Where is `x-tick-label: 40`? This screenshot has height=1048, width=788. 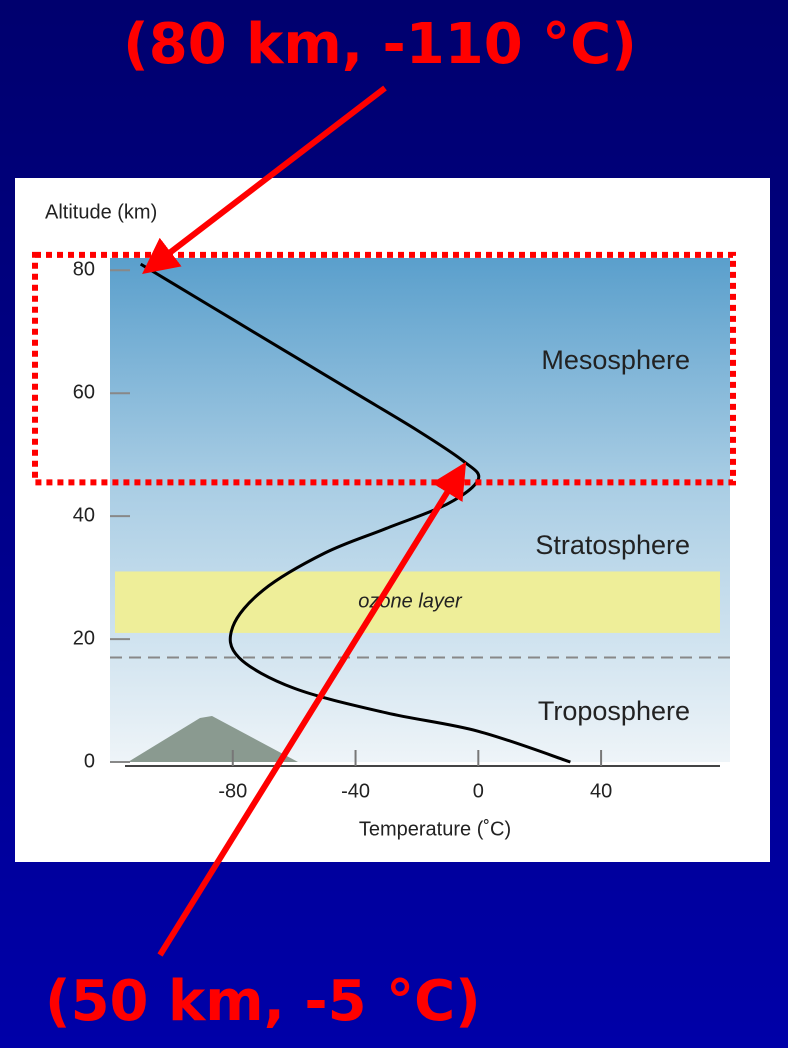
x-tick-label: 40 is located at coordinates (601, 791).